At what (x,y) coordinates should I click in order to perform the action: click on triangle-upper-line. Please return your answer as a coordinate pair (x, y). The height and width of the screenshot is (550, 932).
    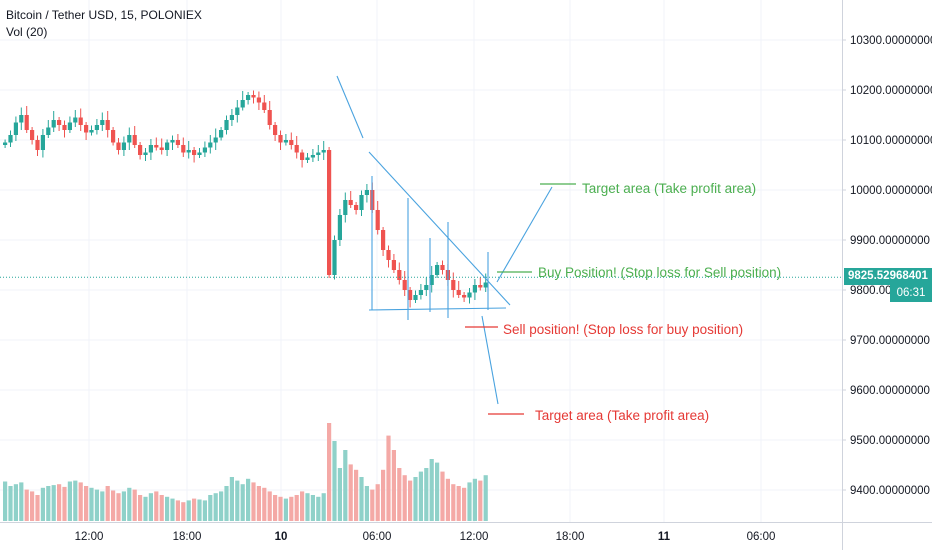
    Looking at the image, I should click on (439, 228).